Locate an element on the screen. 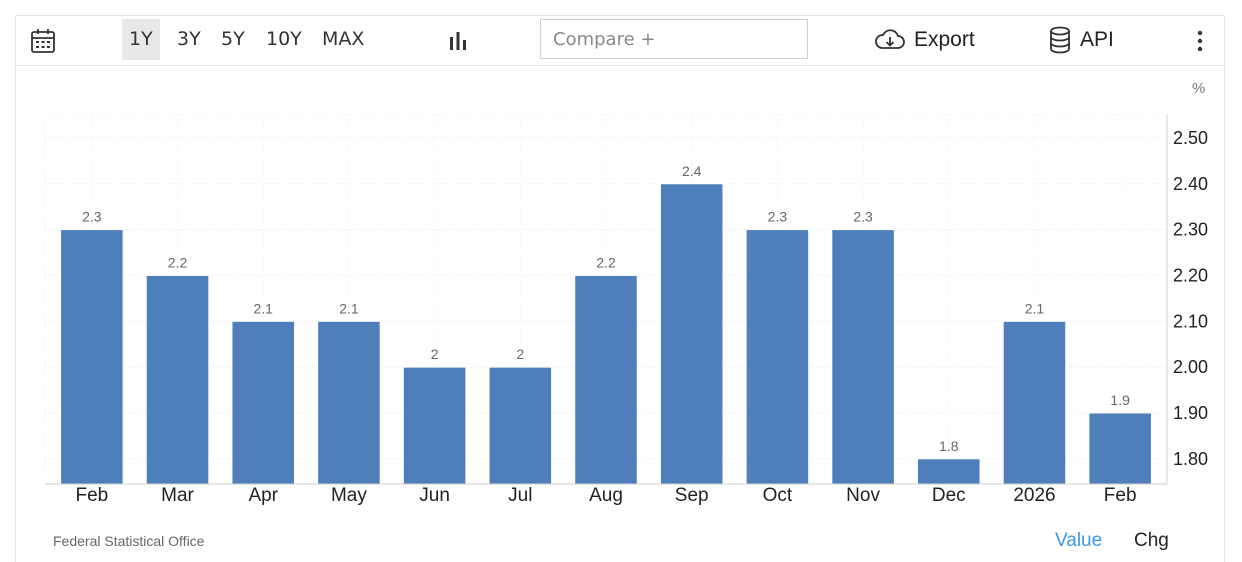  y-tick-label: 2.40 is located at coordinates (1190, 184).